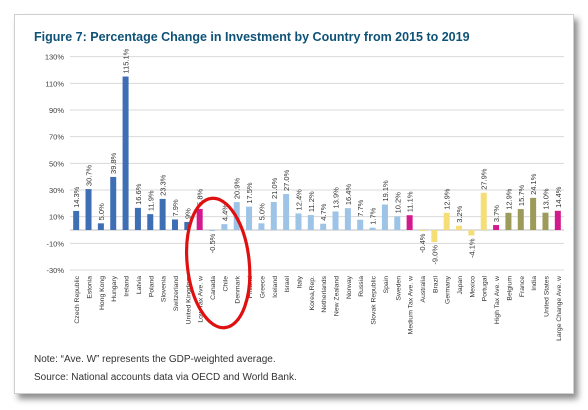 Image resolution: width=588 pixels, height=410 pixels. I want to click on bar-value-label: 19.1%, so click(385, 191).